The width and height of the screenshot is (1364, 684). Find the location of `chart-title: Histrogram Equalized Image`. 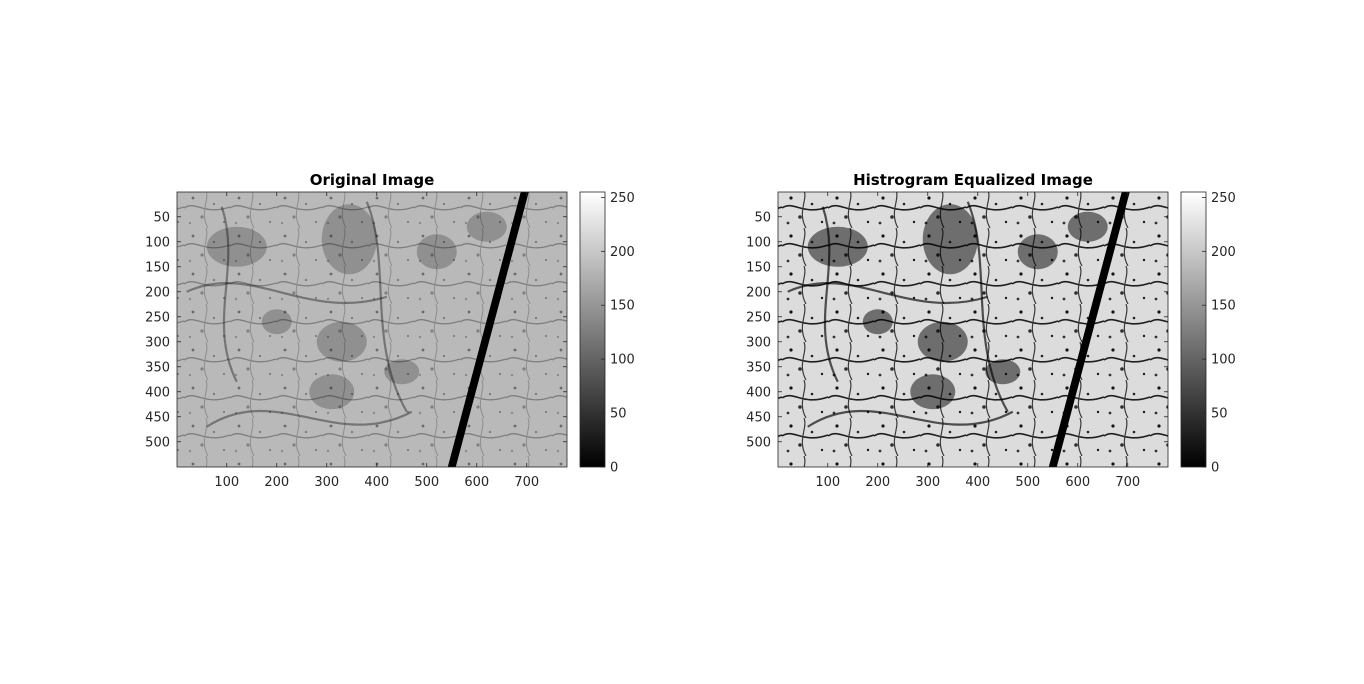

chart-title: Histrogram Equalized Image is located at coordinates (973, 180).